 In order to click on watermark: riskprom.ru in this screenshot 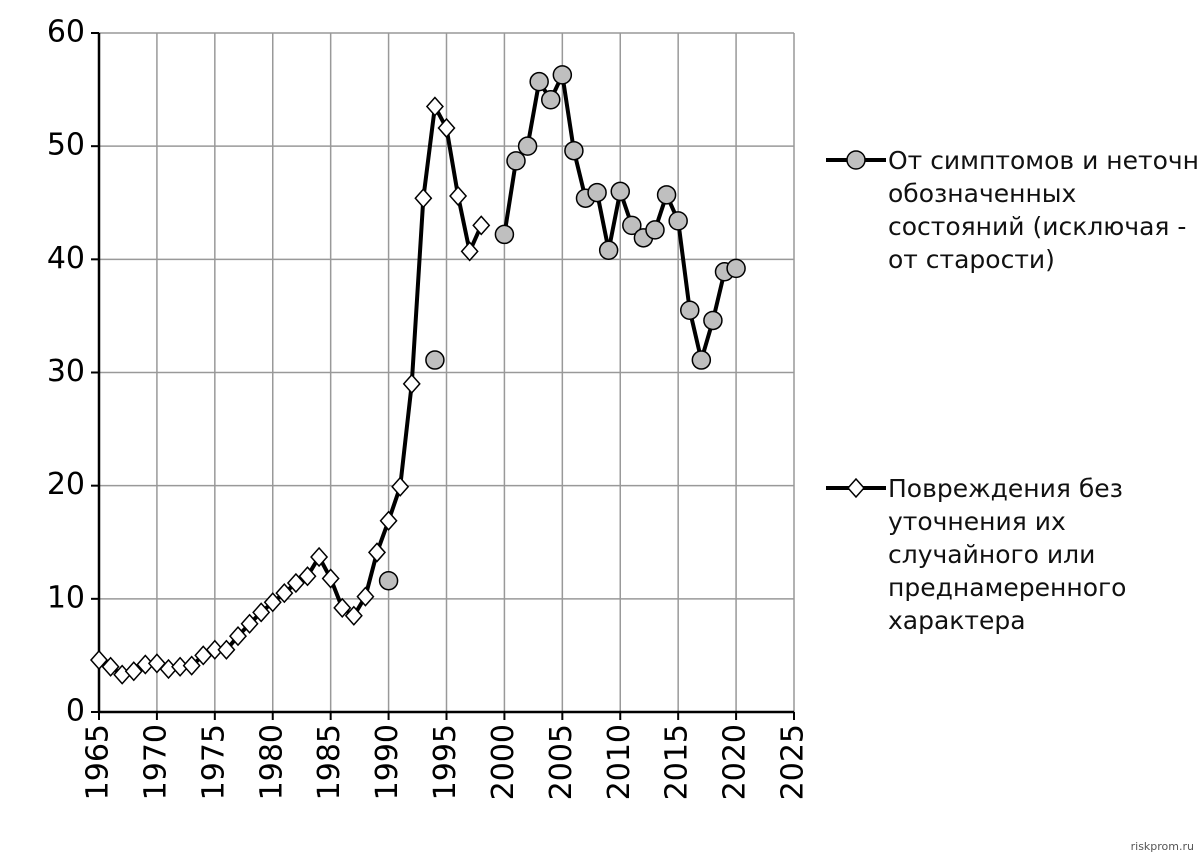, I will do `click(1162, 846)`.